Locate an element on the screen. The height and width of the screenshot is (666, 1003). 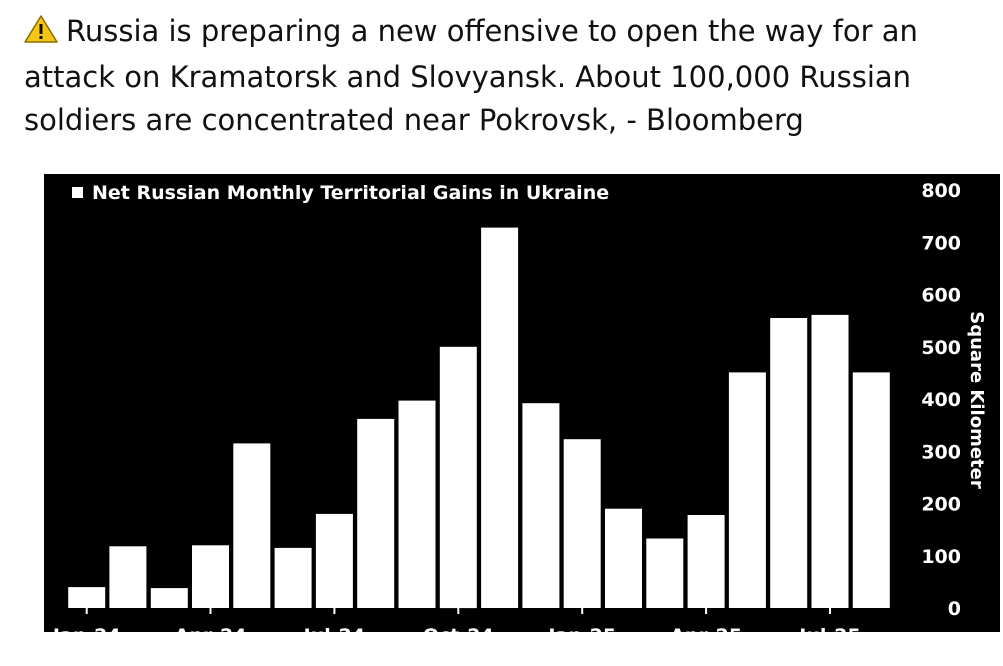
x-tick-label: Jan-25 is located at coordinates (581, 636).